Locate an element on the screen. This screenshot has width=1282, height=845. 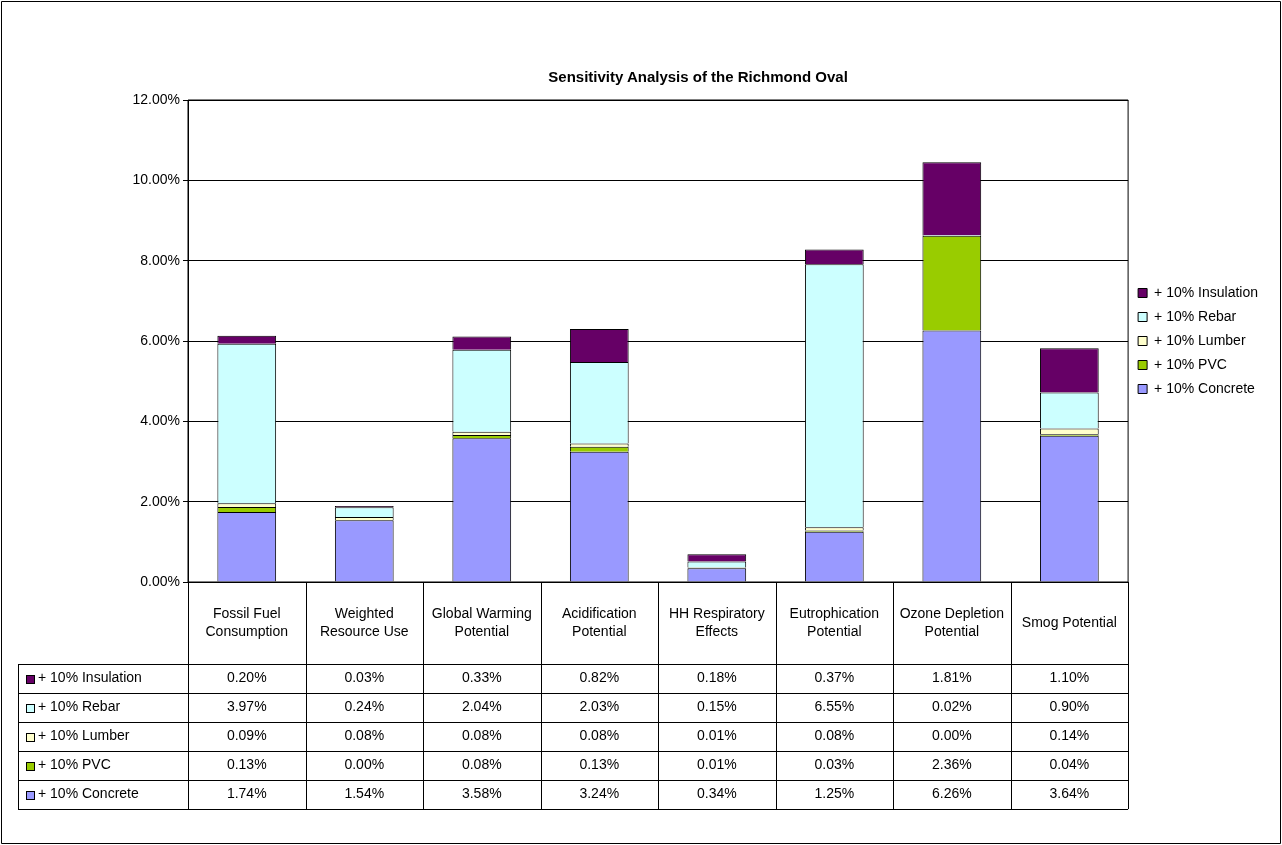
data-label: 0.18% is located at coordinates (716, 677).